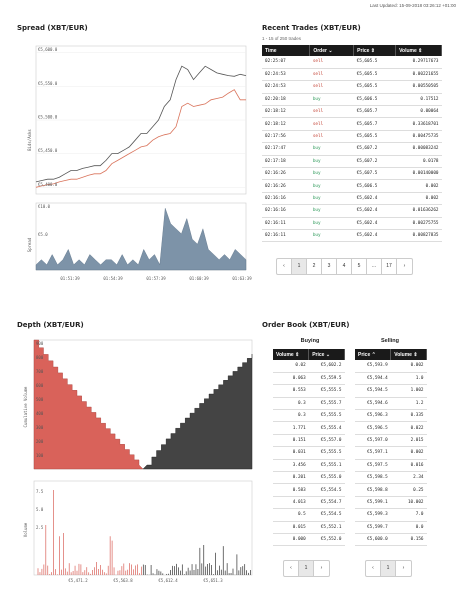 This screenshot has height=600, width=460. Describe the element at coordinates (418, 75) in the screenshot. I see `trade-volume: 0.00221655` at that location.